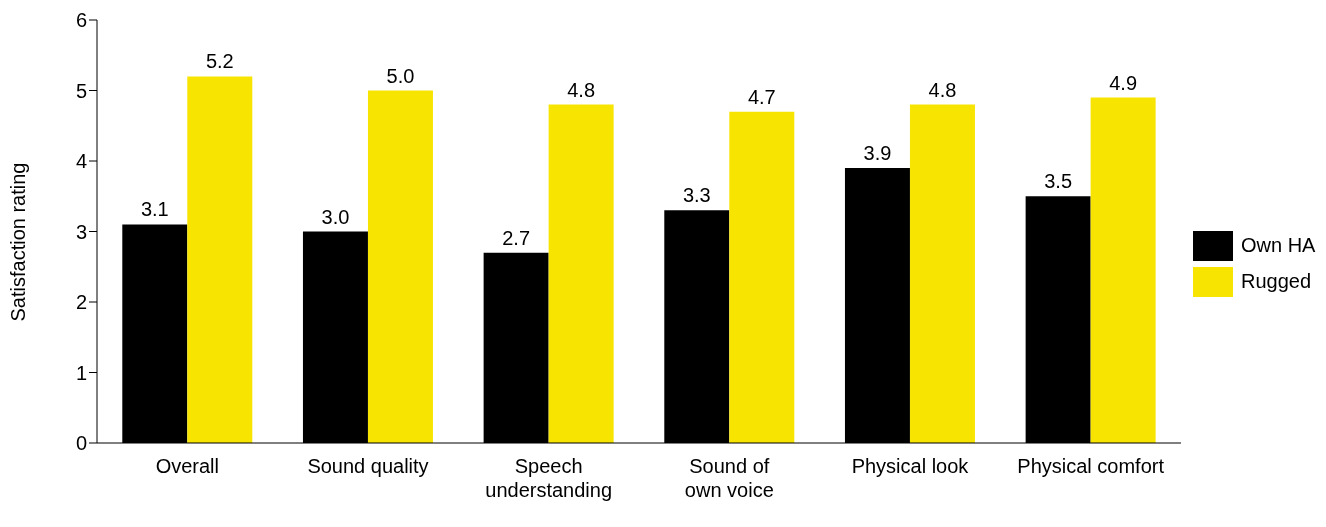 The width and height of the screenshot is (1326, 527). I want to click on y-axis-title: Satisfaction rating, so click(18, 242).